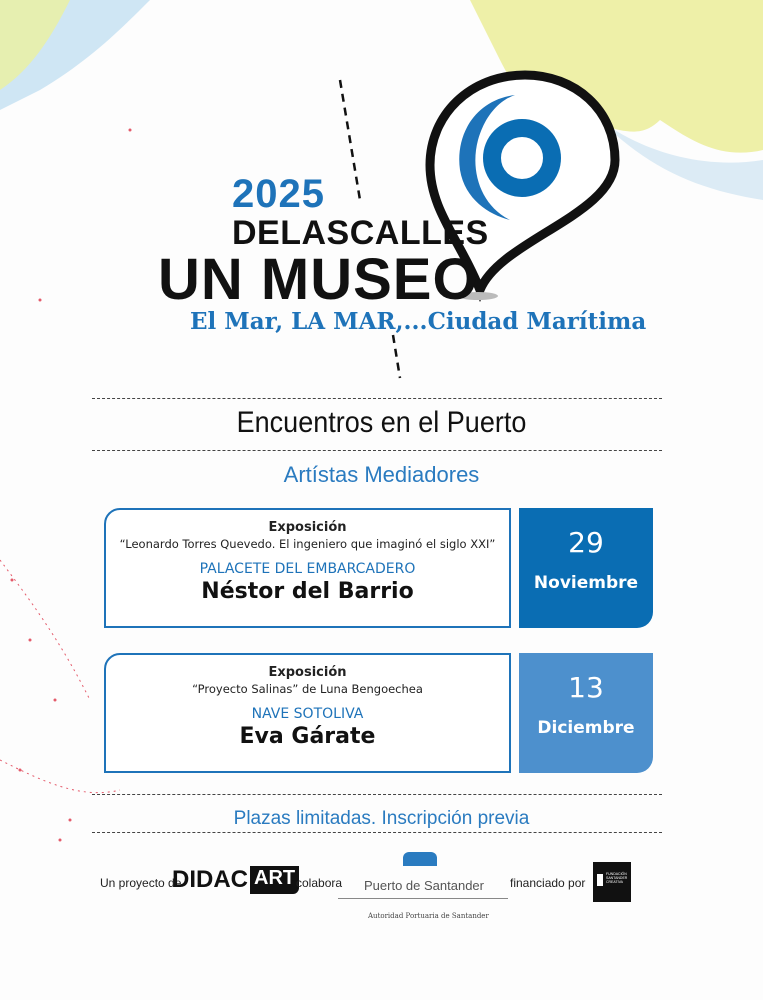 This screenshot has height=1000, width=763. What do you see at coordinates (586, 568) in the screenshot?
I see `event-date: 29 Noviembre` at bounding box center [586, 568].